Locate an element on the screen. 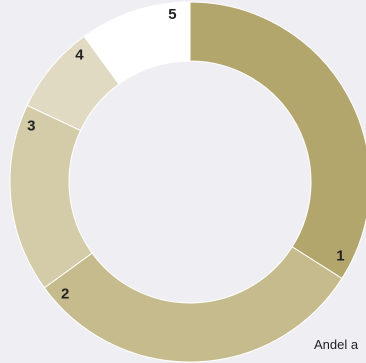 The height and width of the screenshot is (363, 366). slice-label-5: 5 is located at coordinates (172, 14).